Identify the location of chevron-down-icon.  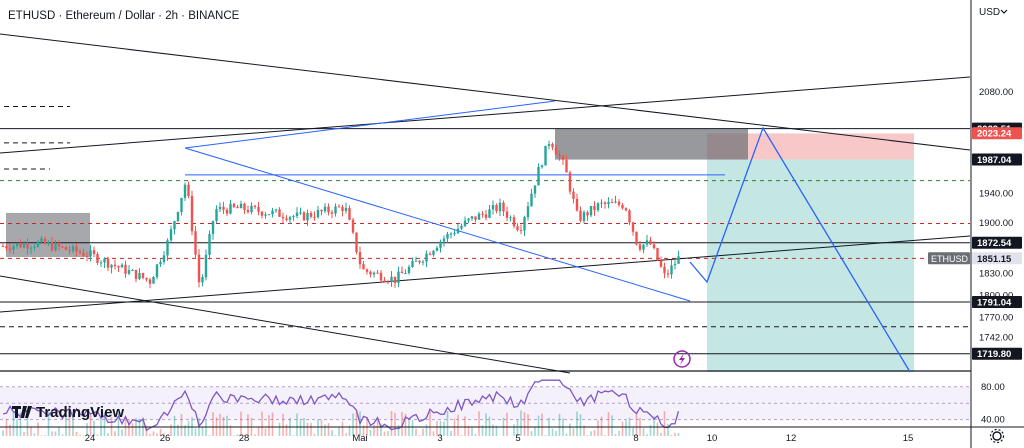
(1004, 11).